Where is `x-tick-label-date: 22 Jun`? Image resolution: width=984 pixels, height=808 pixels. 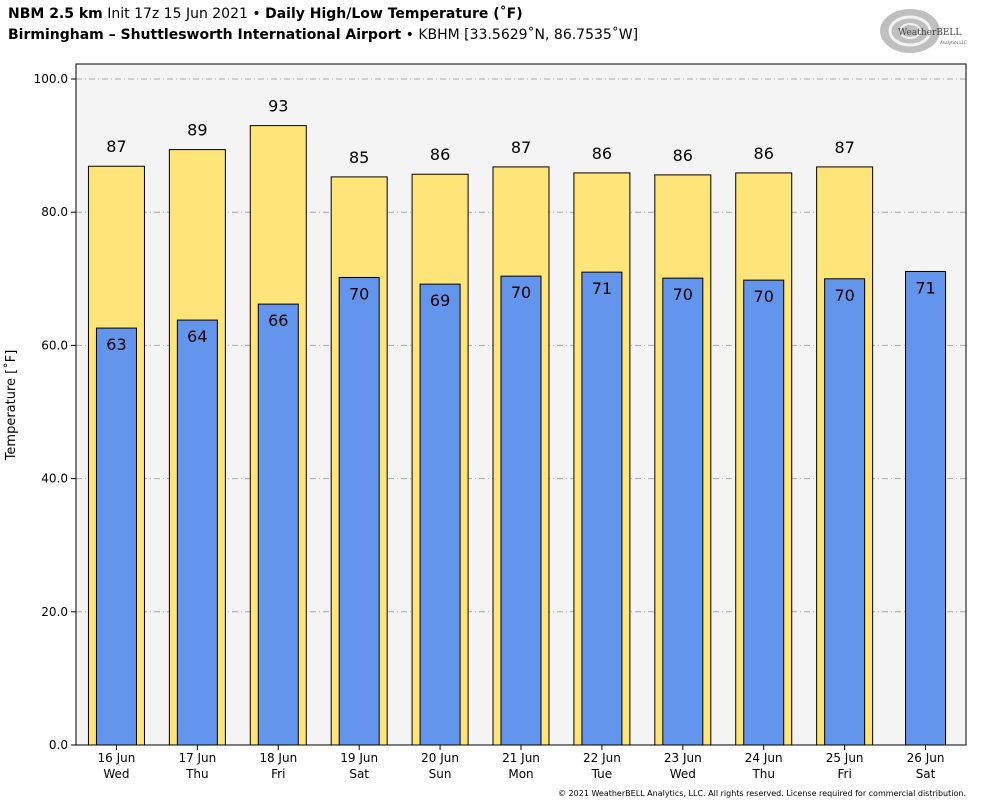
x-tick-label-date: 22 Jun is located at coordinates (602, 758).